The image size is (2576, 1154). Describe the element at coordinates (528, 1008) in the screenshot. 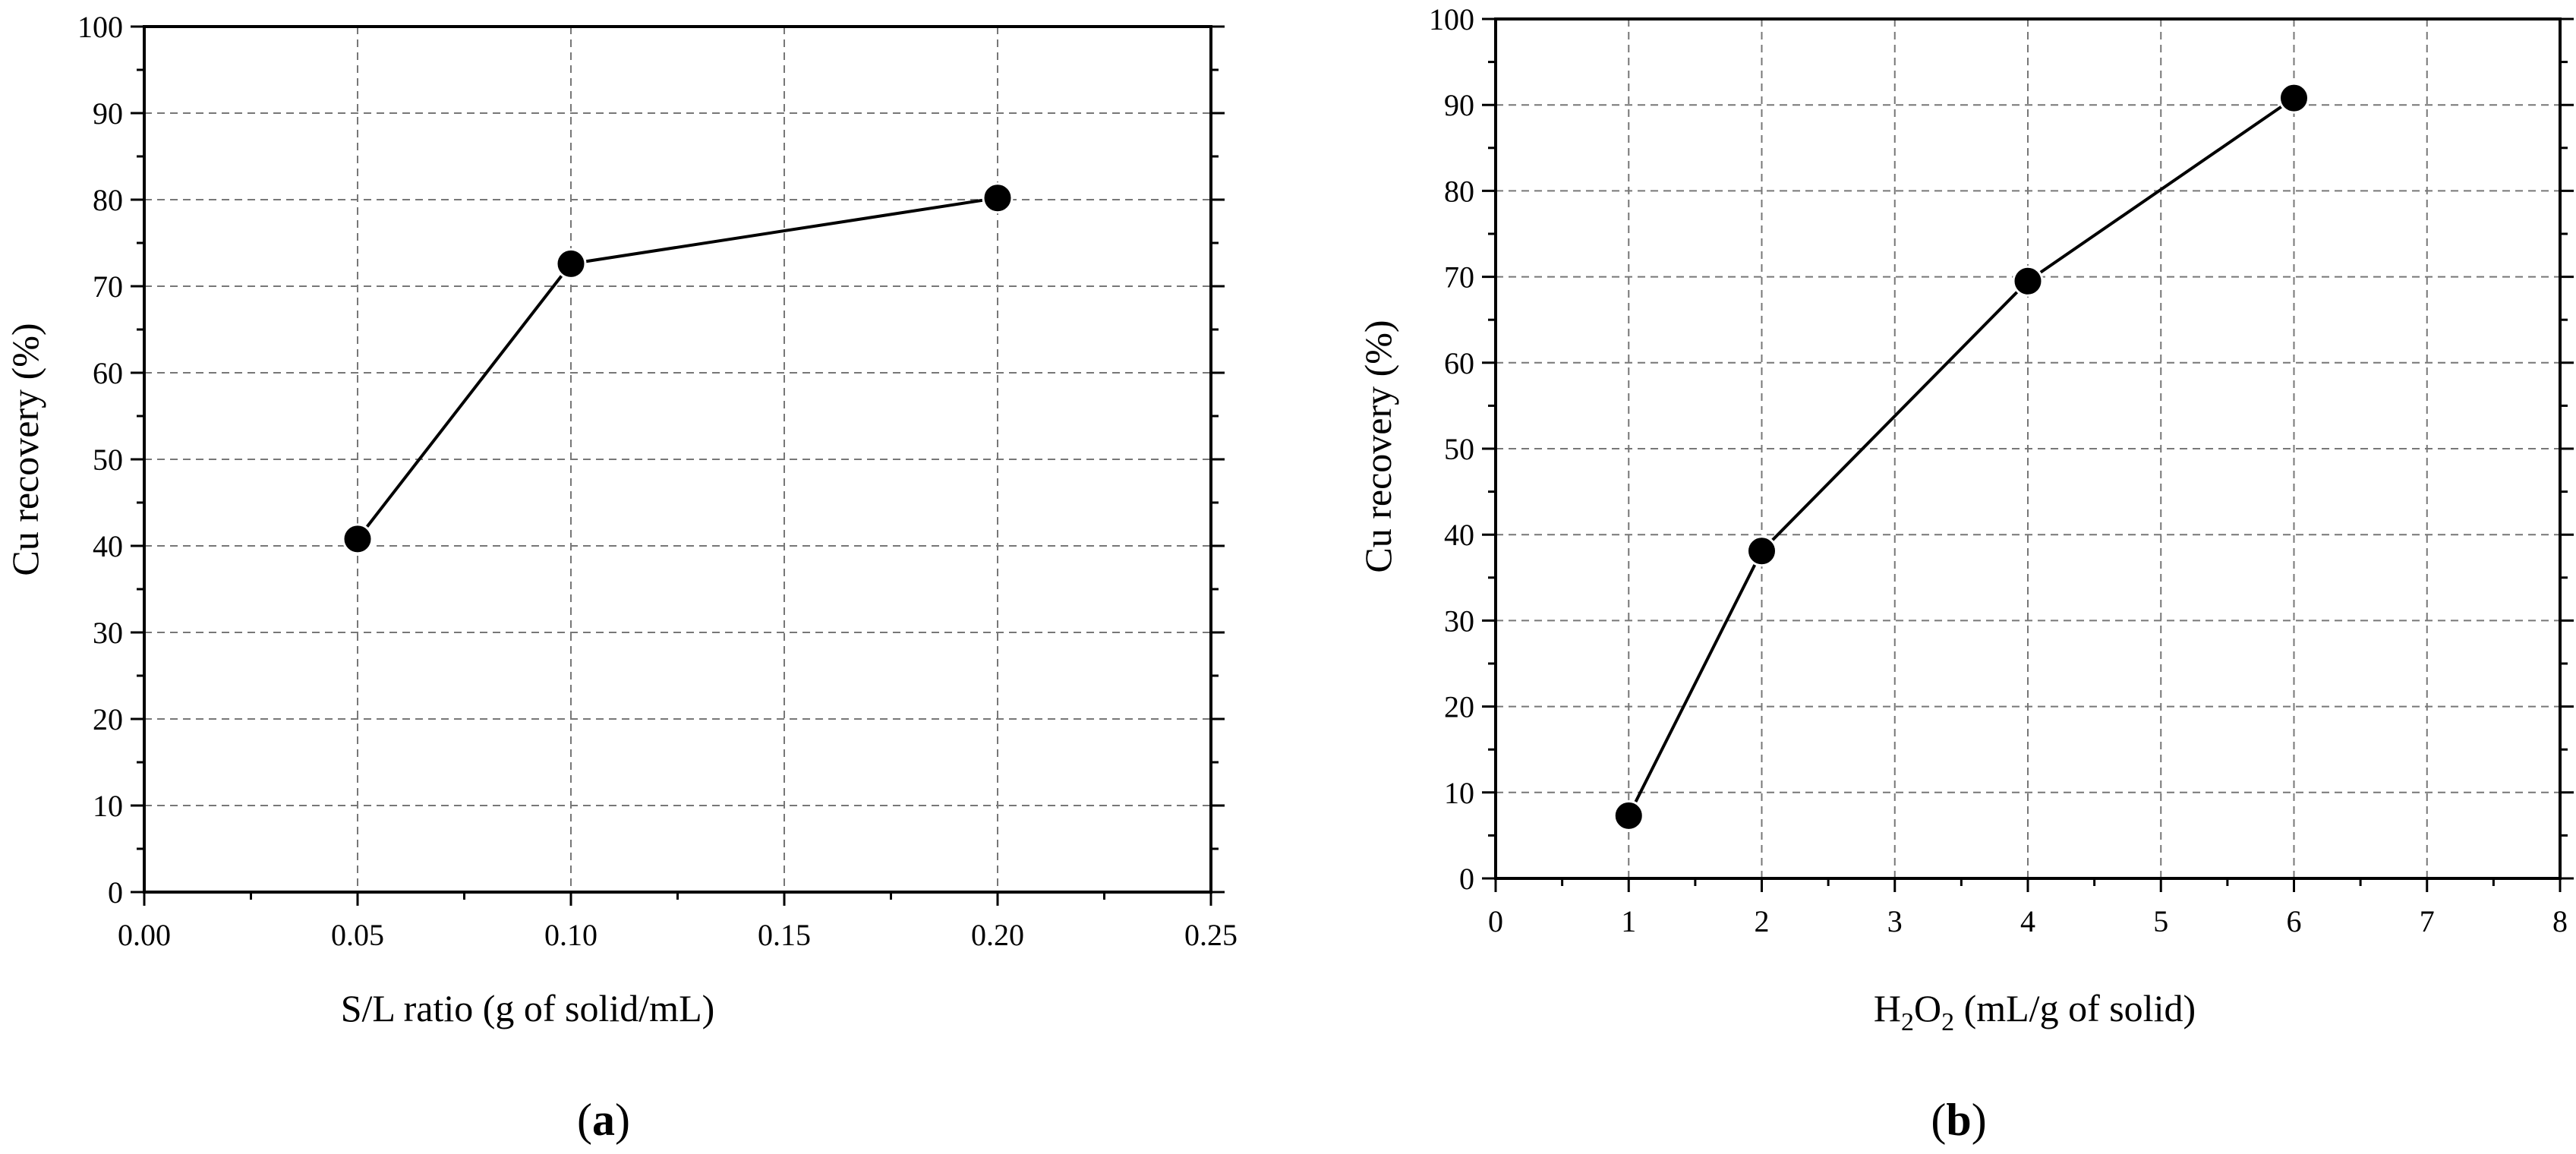

I see `x-axis-title-a: S/L ratio (g of solid/mL)` at that location.